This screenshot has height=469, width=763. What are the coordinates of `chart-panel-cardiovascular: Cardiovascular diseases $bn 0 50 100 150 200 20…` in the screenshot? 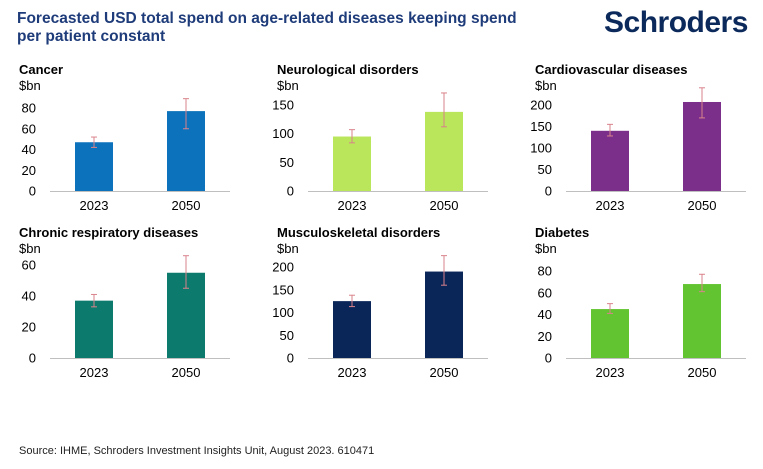 It's located at (639, 140).